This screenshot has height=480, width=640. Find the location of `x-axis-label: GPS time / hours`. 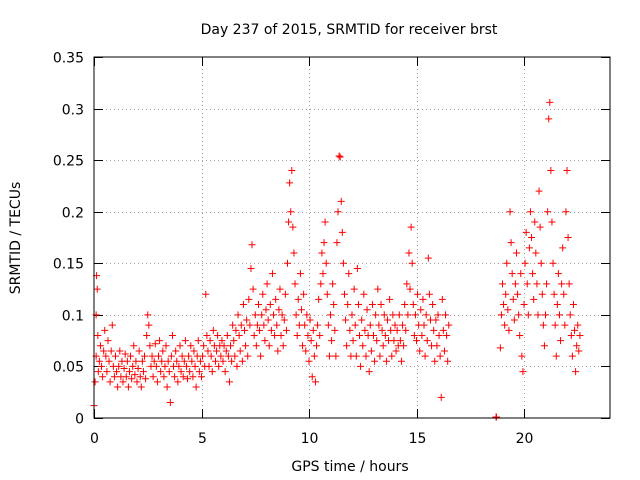

x-axis-label: GPS time / hours is located at coordinates (349, 467).